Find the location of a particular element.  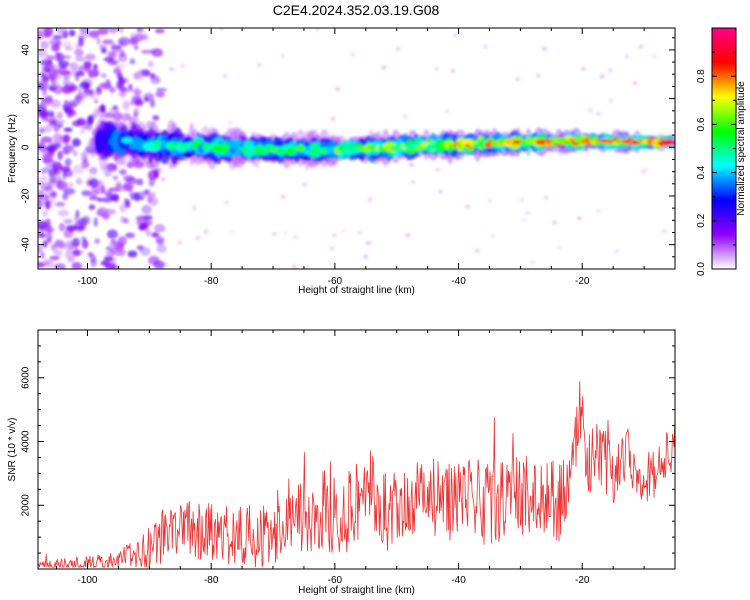

x-tick-label: -40 is located at coordinates (458, 580).